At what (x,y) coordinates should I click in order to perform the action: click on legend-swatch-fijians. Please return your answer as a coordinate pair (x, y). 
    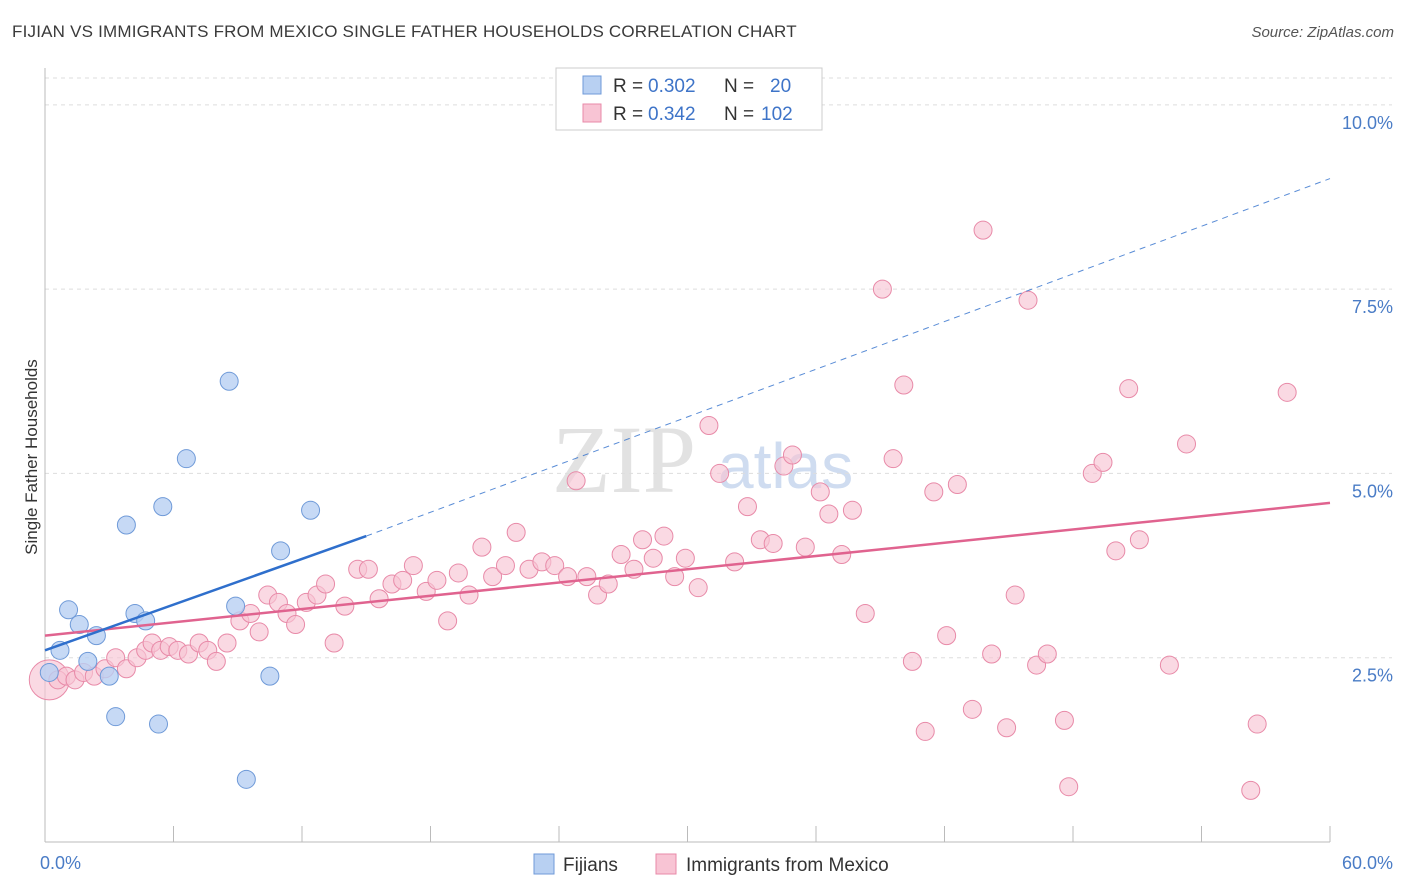
    Looking at the image, I should click on (592, 85).